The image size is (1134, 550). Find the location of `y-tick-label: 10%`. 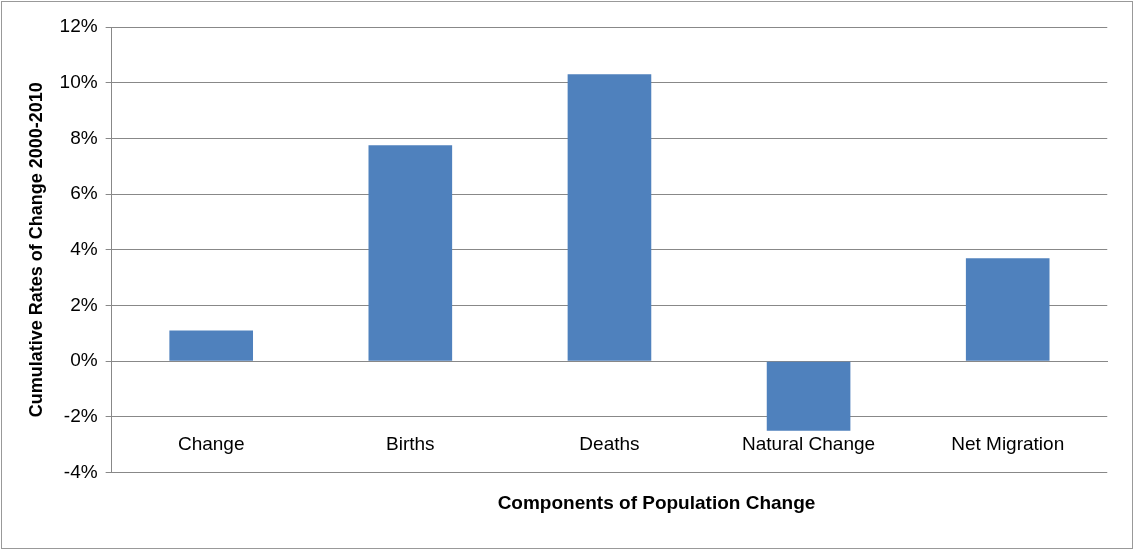

y-tick-label: 10% is located at coordinates (78, 81).